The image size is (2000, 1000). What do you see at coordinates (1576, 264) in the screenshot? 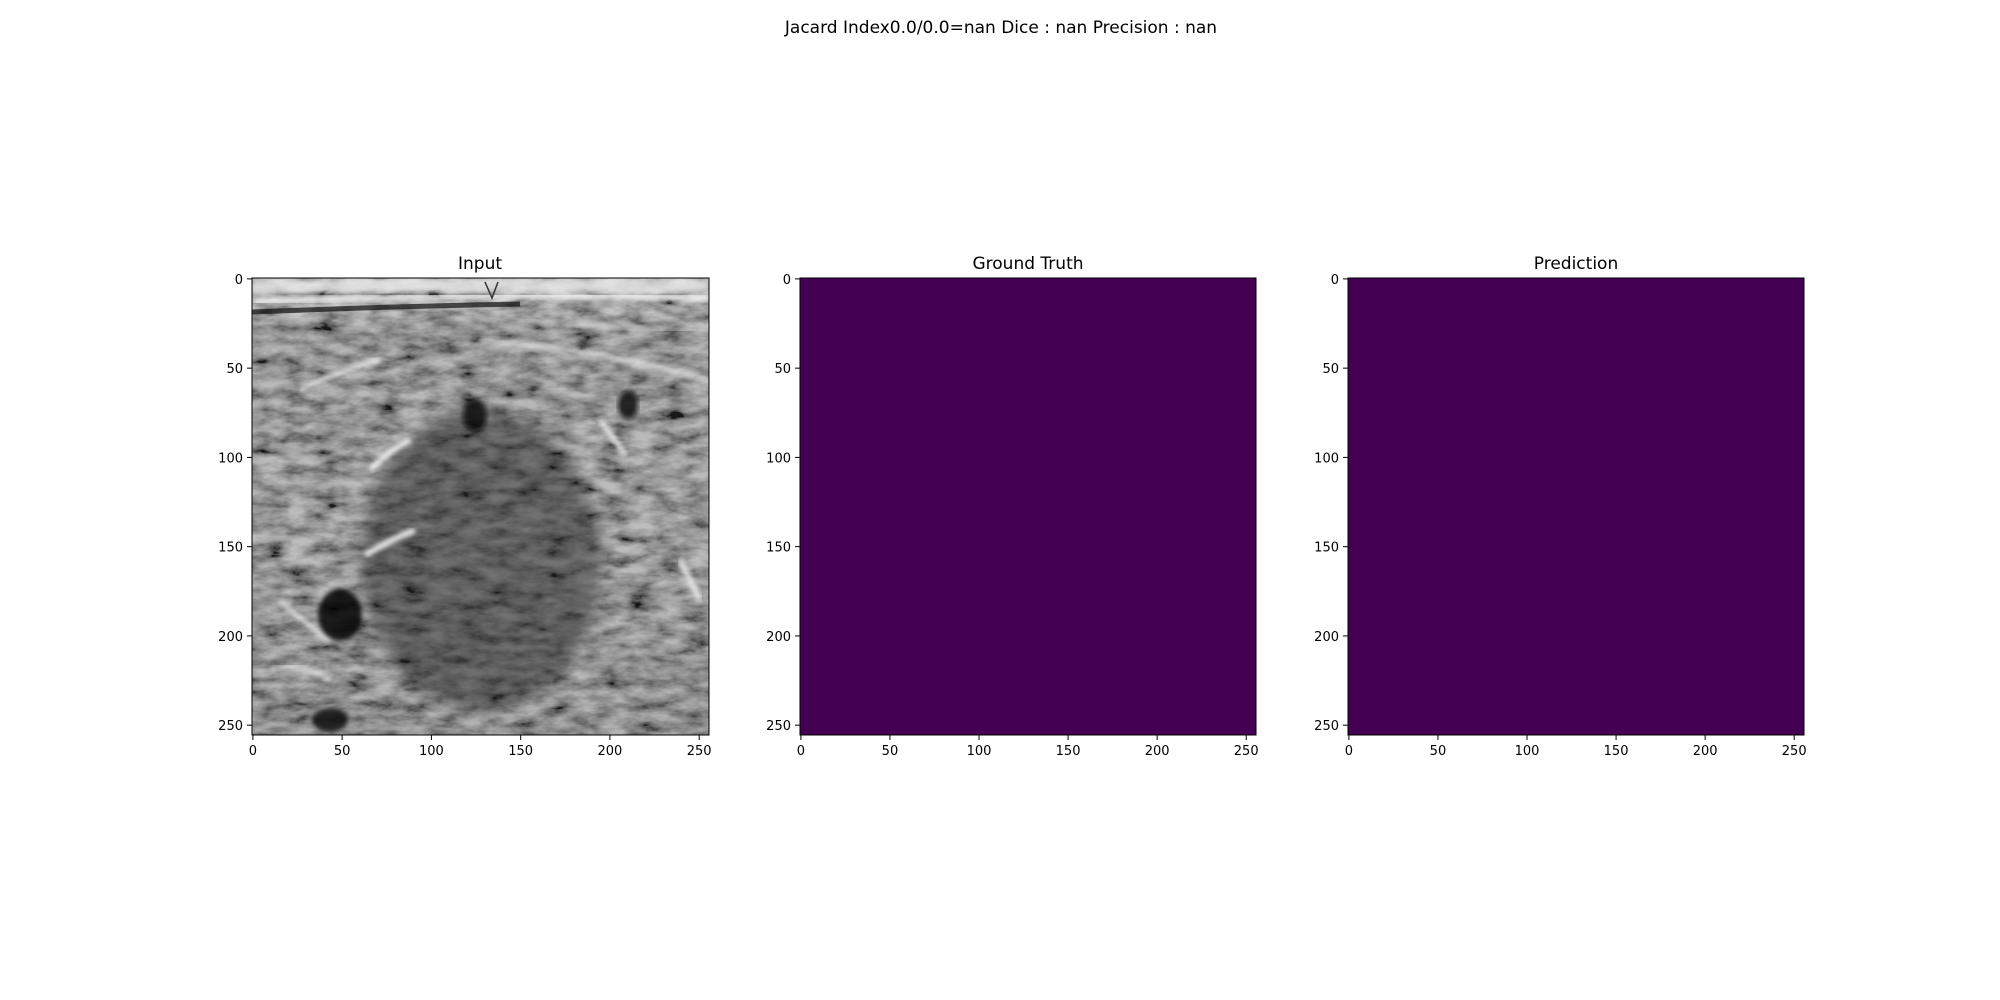
I see `panel-title-prediction: Prediction` at bounding box center [1576, 264].